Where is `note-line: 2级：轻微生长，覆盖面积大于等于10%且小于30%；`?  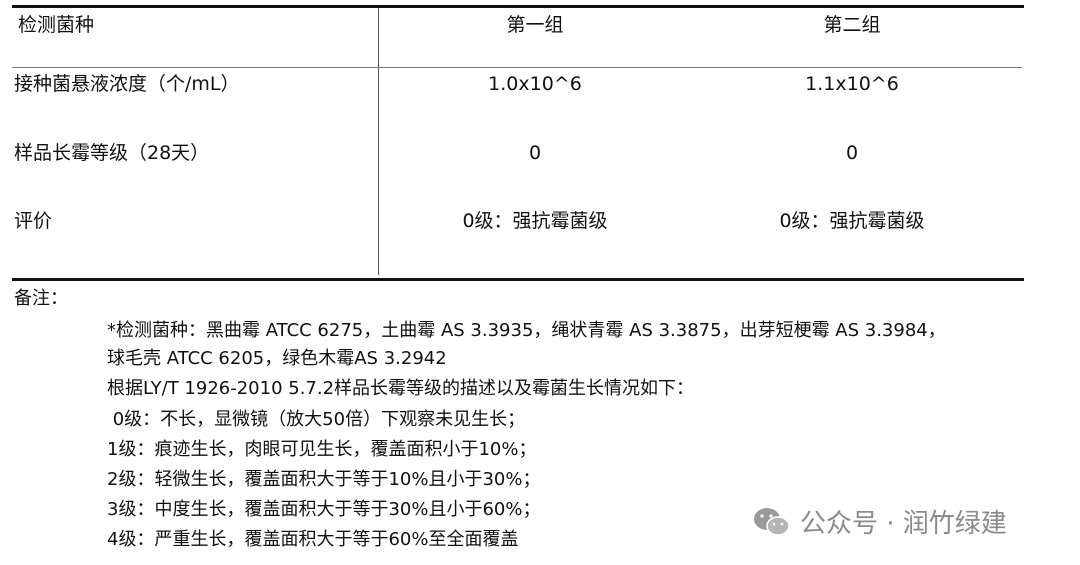 note-line: 2级：轻微生长，覆盖面积大于等于10%且小于30%； is located at coordinates (324, 479).